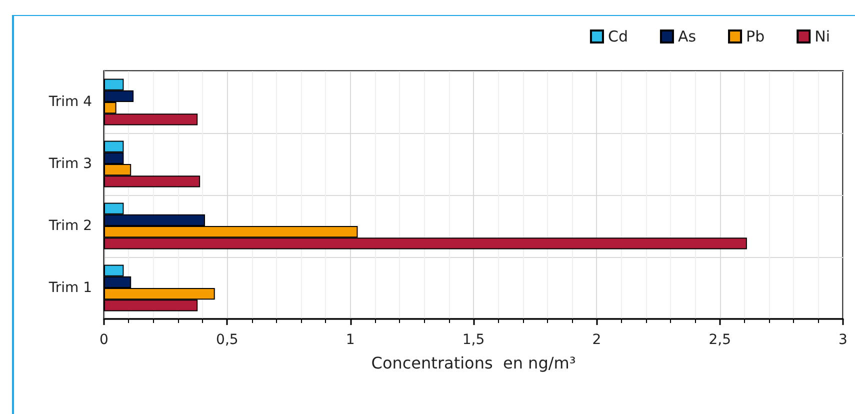  What do you see at coordinates (227, 340) in the screenshot?
I see `x-tick-label: 0,5` at bounding box center [227, 340].